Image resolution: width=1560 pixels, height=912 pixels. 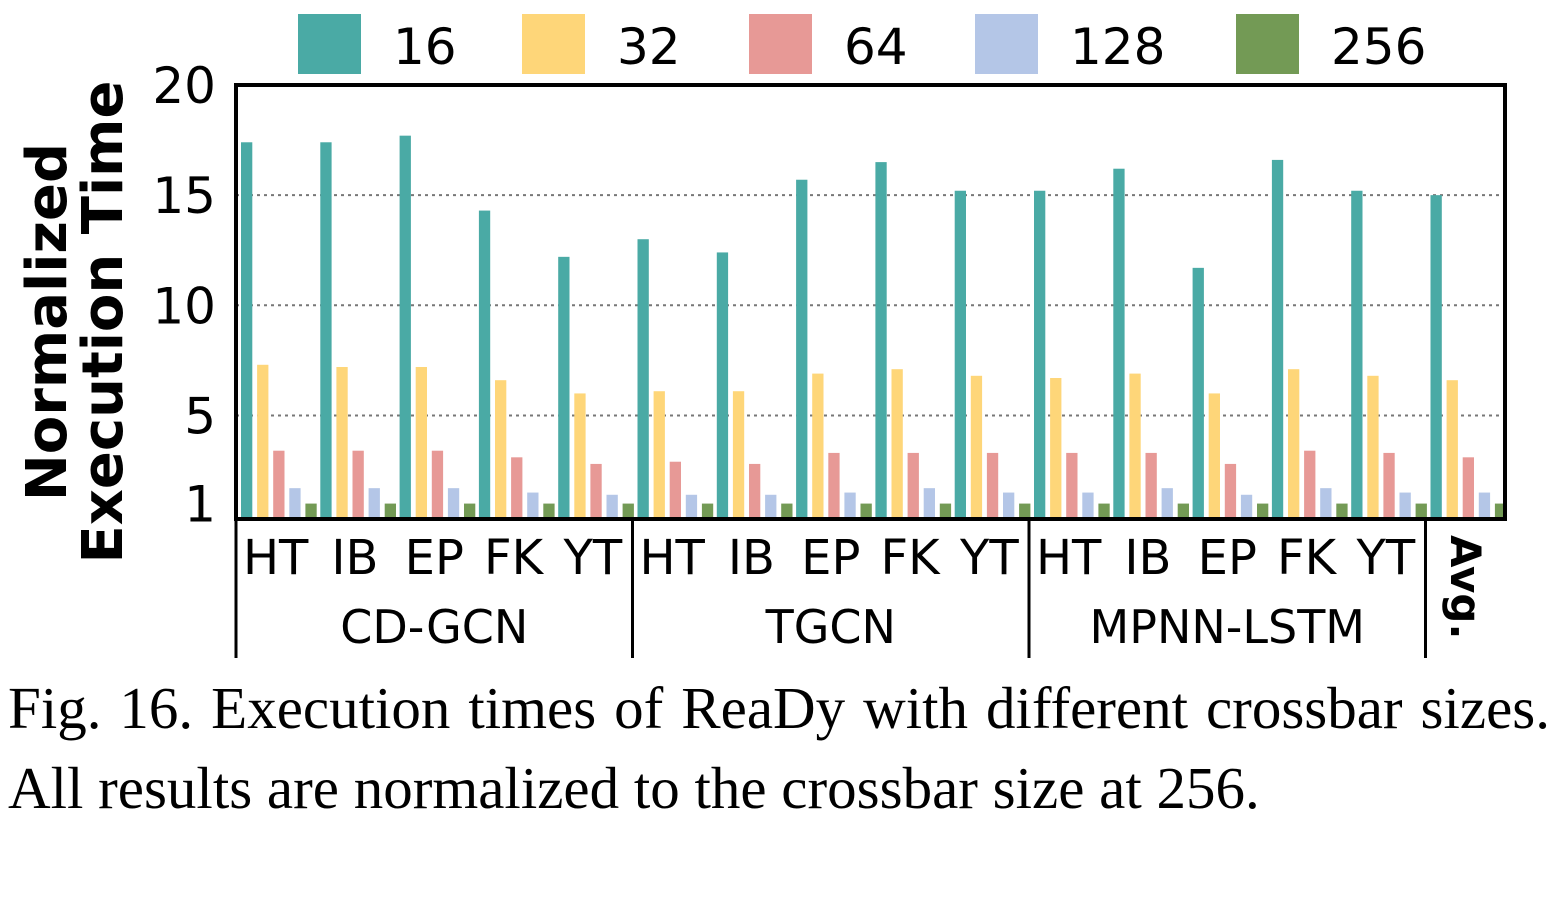 What do you see at coordinates (434, 627) in the screenshot?
I see `group-label: CD-GCN` at bounding box center [434, 627].